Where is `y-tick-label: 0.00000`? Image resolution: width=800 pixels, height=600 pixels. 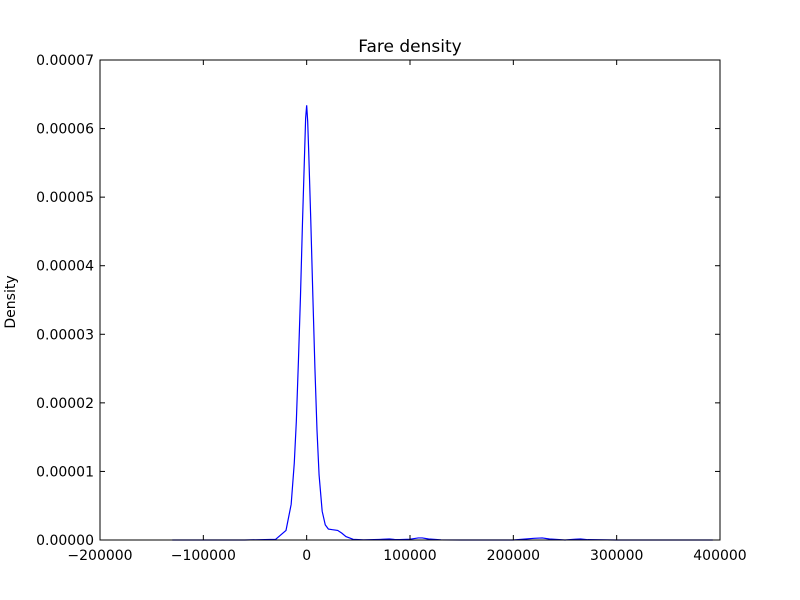 y-tick-label: 0.00000 is located at coordinates (65, 541).